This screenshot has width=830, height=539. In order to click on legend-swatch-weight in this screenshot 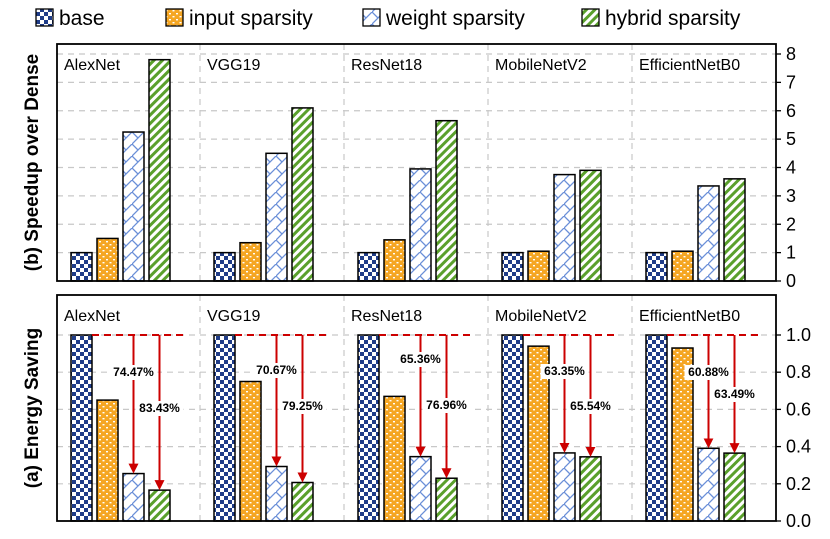, I will do `click(371, 17)`.